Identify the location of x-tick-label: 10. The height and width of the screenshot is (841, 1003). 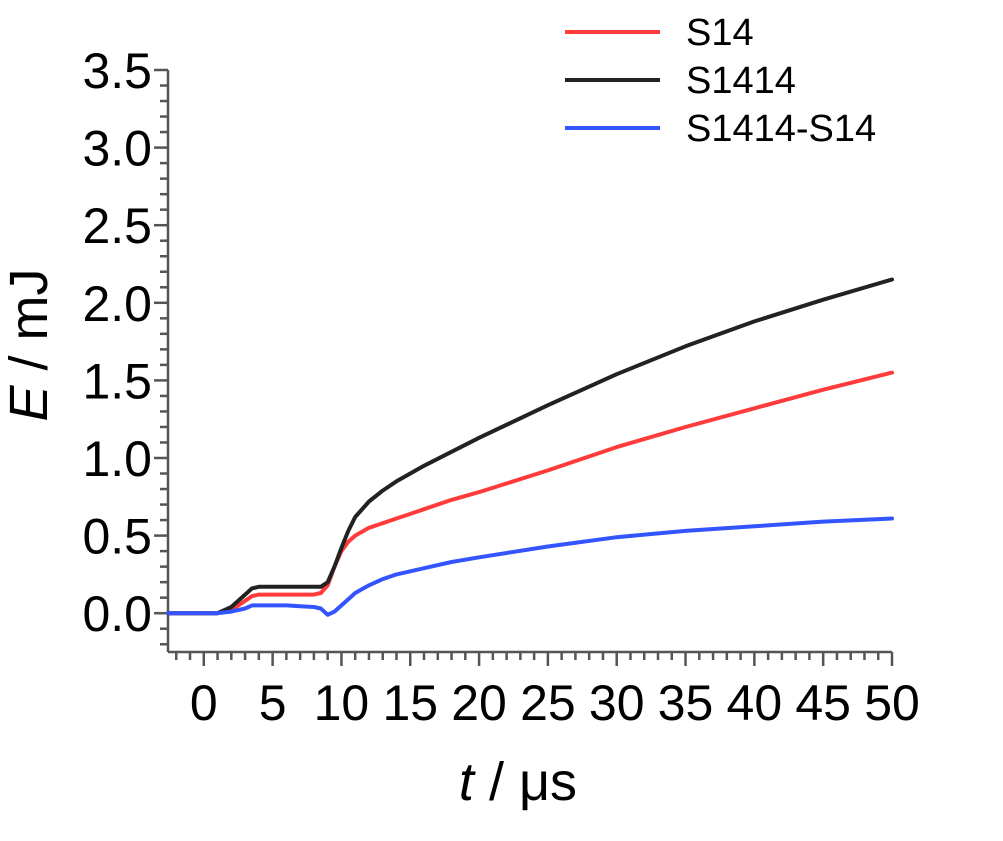
(342, 703).